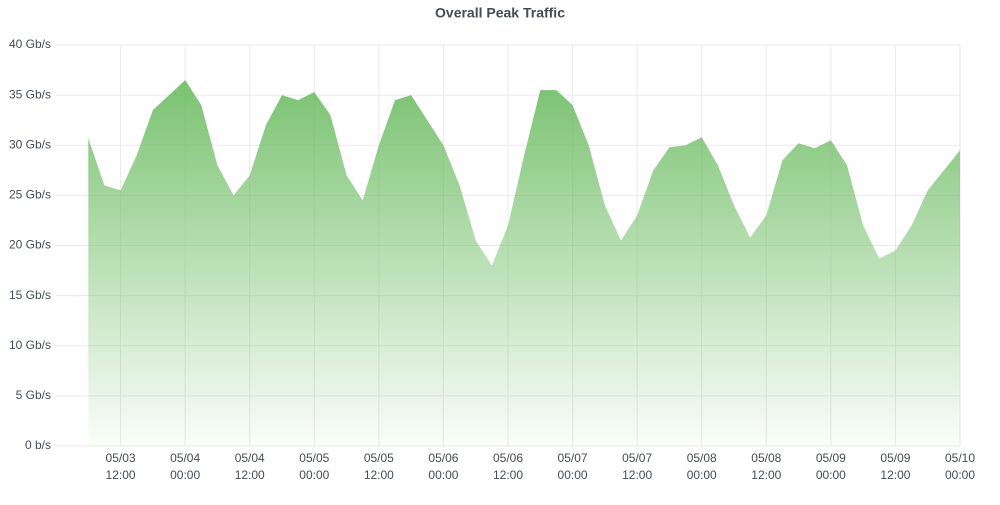 The image size is (1000, 505). Describe the element at coordinates (30, 144) in the screenshot. I see `y-tick-label: 30 Gb/s` at that location.